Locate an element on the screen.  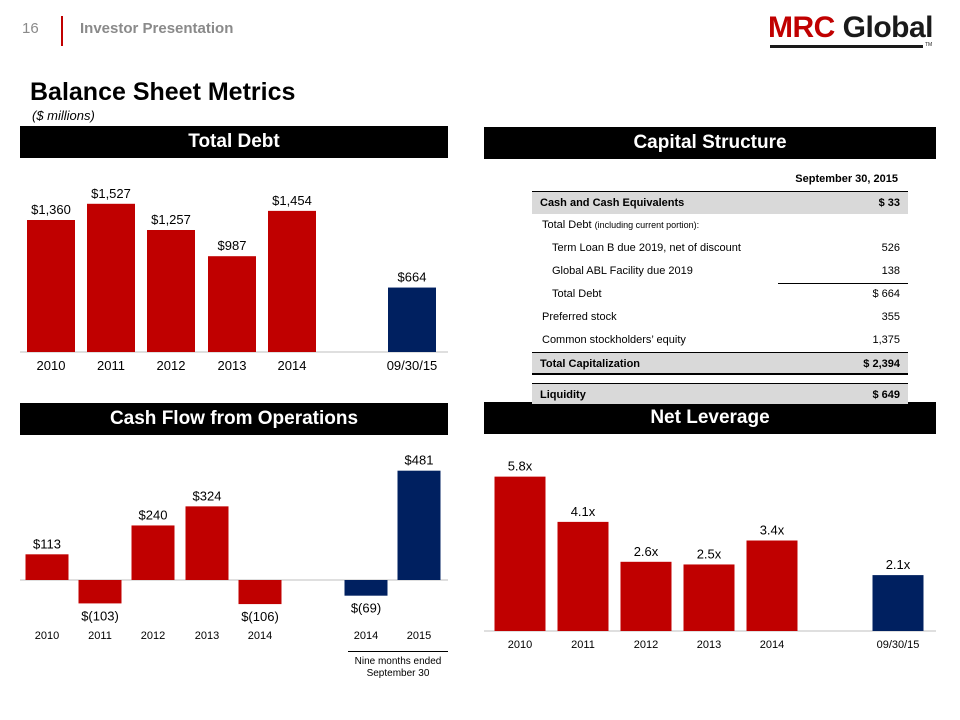
row-value: $ 2,394 is located at coordinates (881, 364).